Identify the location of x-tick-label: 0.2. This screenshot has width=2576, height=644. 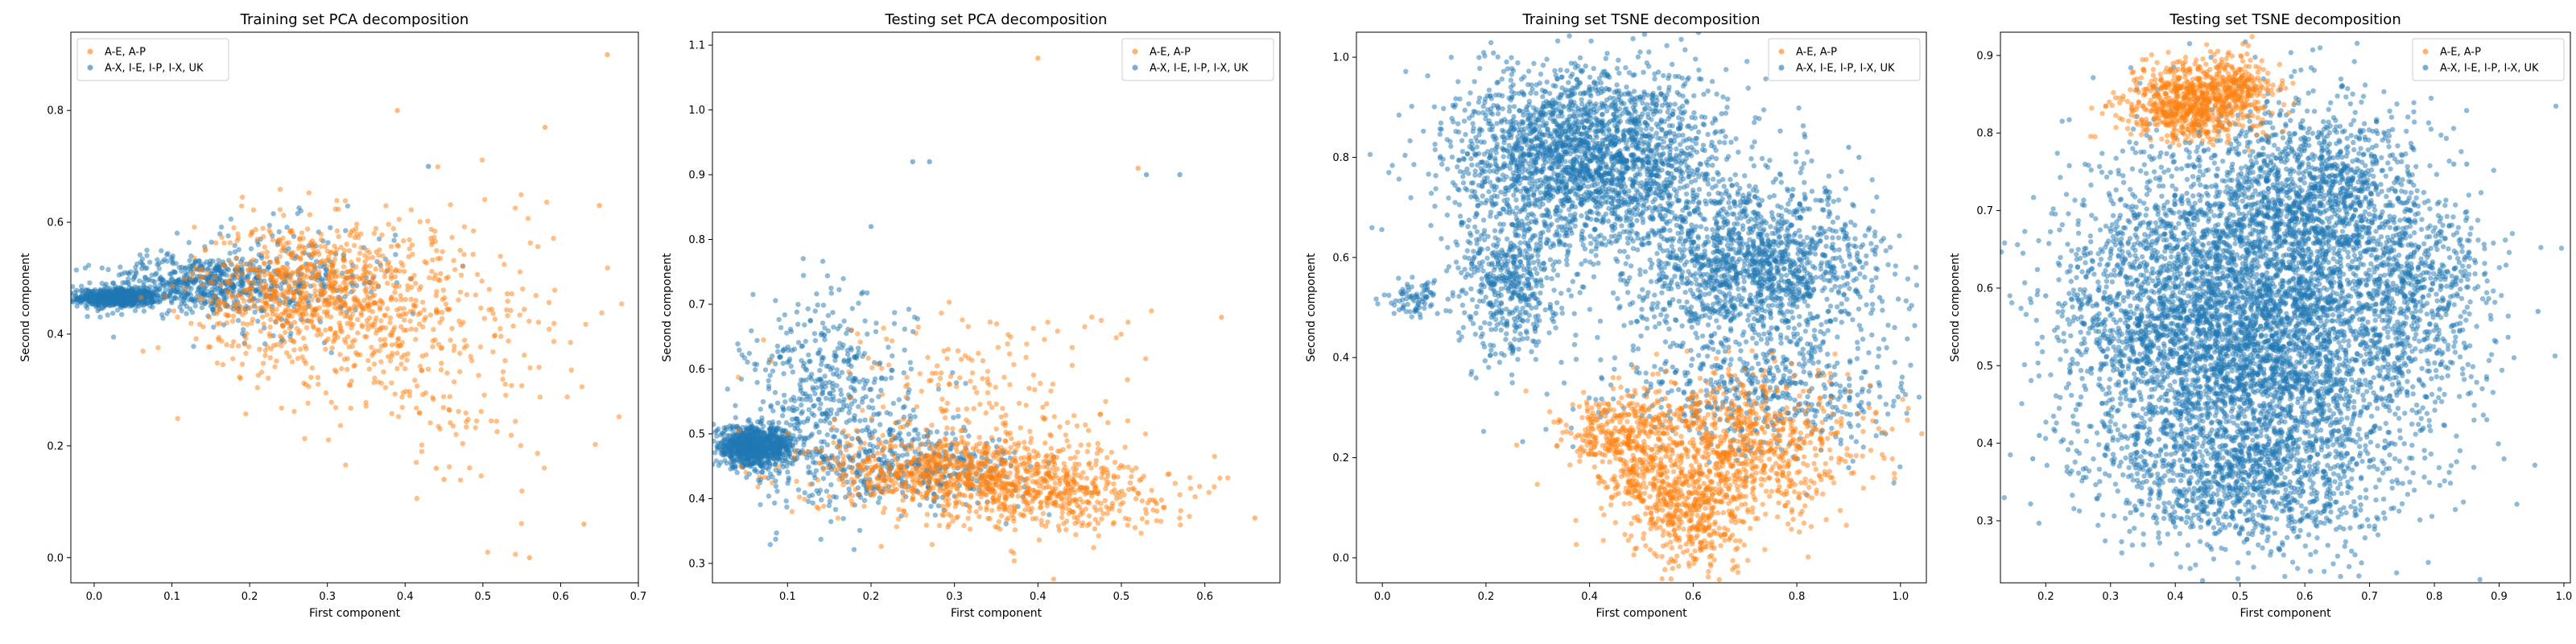
(250, 597).